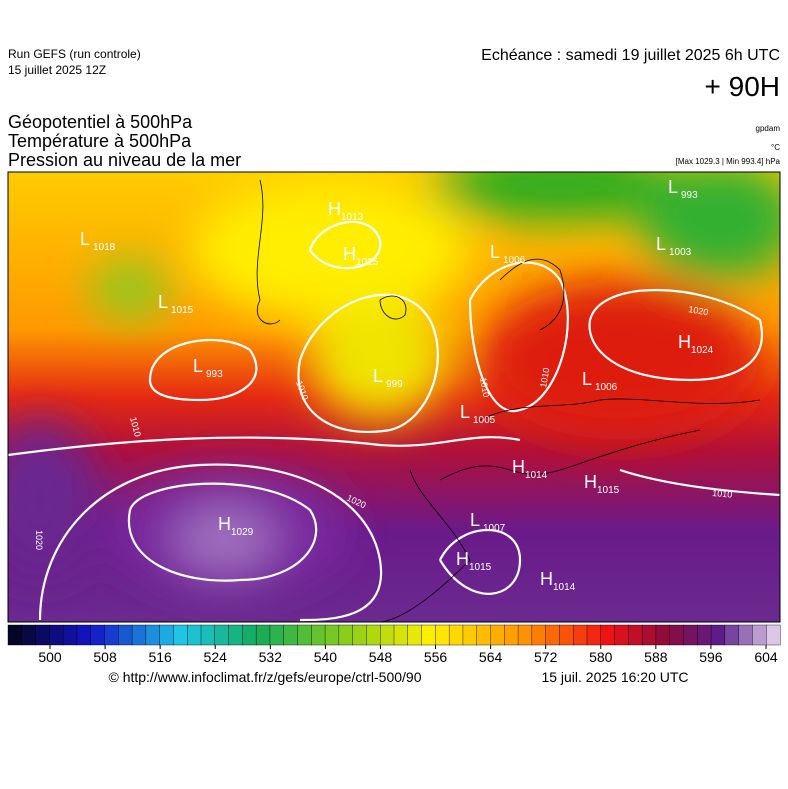 This screenshot has height=789, width=788. What do you see at coordinates (728, 161) in the screenshot?
I see `unit-label: [Max 1029.3 | Min 993.4] hPa` at bounding box center [728, 161].